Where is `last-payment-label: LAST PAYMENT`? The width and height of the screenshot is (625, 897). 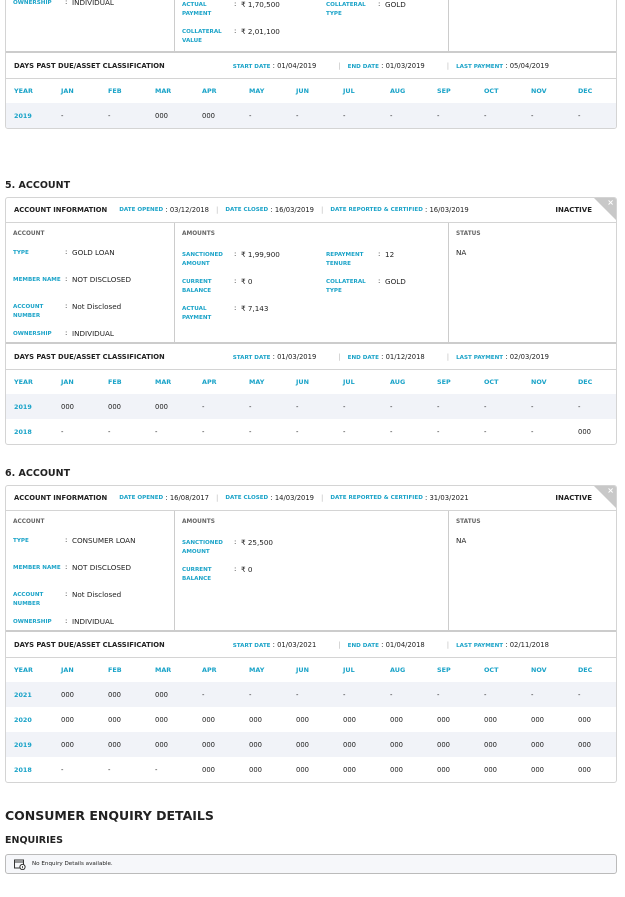
last-payment-label: LAST PAYMENT is located at coordinates (480, 645).